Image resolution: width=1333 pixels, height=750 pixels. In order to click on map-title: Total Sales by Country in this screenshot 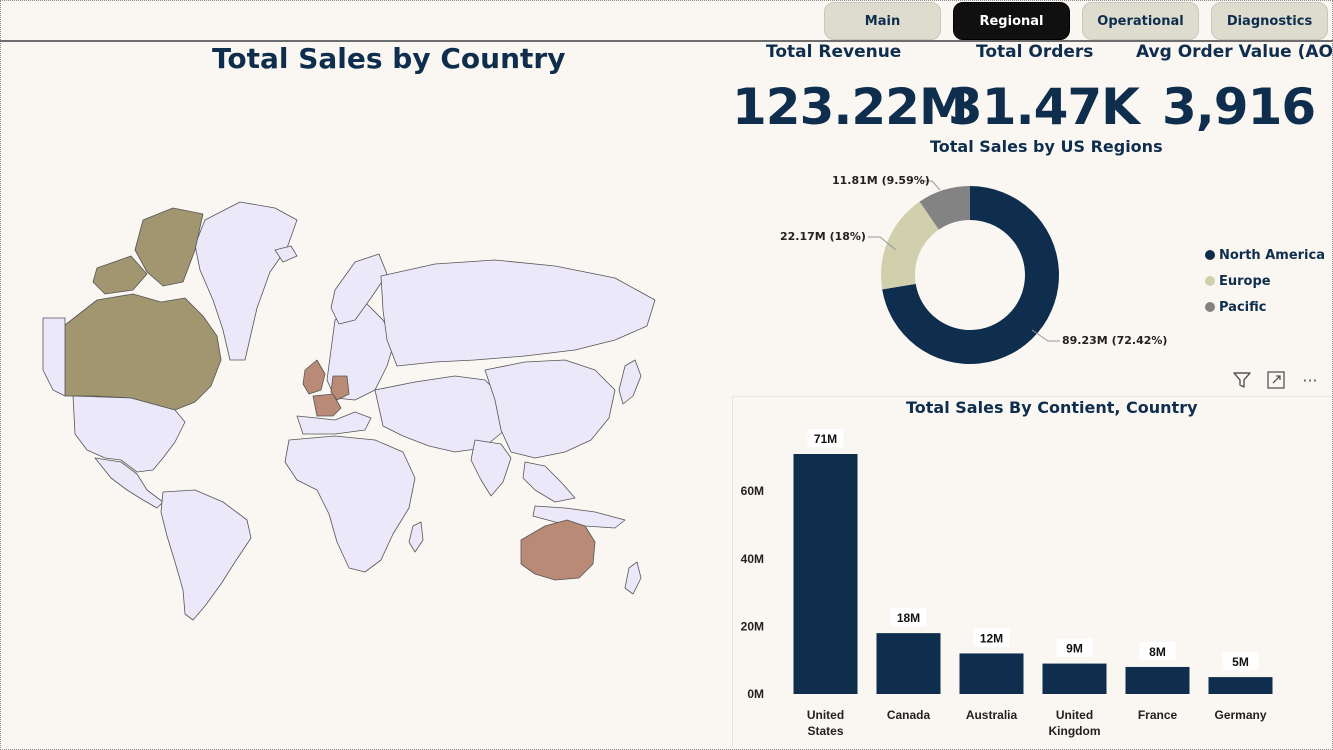, I will do `click(389, 58)`.